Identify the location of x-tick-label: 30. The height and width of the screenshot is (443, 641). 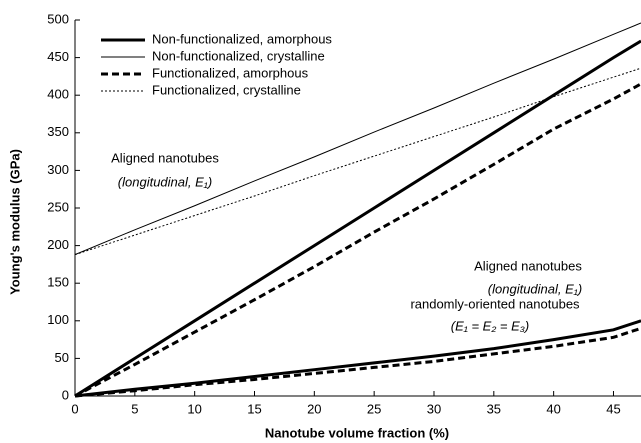
(434, 408).